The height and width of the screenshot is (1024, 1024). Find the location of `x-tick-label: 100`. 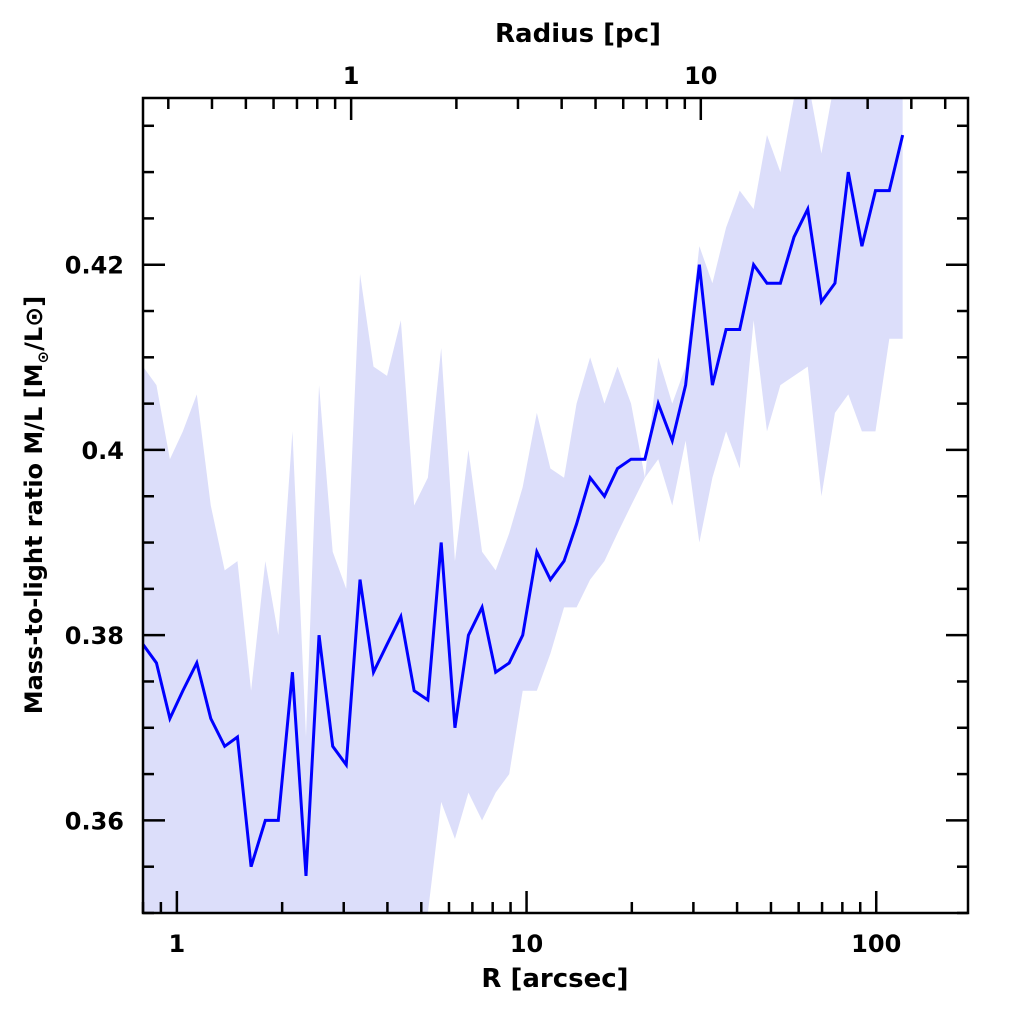

x-tick-label: 100 is located at coordinates (876, 944).